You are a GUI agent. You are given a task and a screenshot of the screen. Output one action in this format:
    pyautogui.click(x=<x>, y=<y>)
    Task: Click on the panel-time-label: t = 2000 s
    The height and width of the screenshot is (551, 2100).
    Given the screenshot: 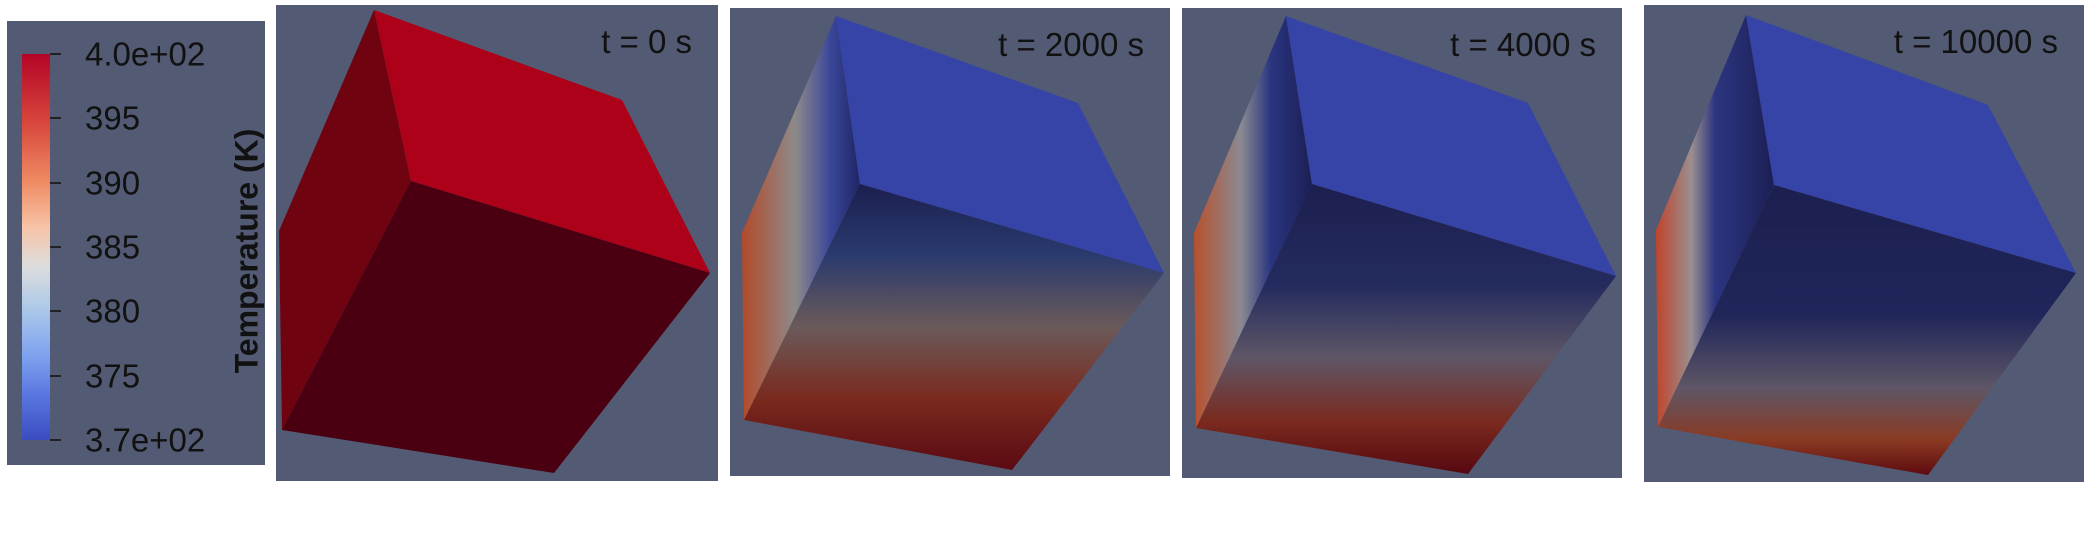 What is the action you would take?
    pyautogui.click(x=1071, y=44)
    